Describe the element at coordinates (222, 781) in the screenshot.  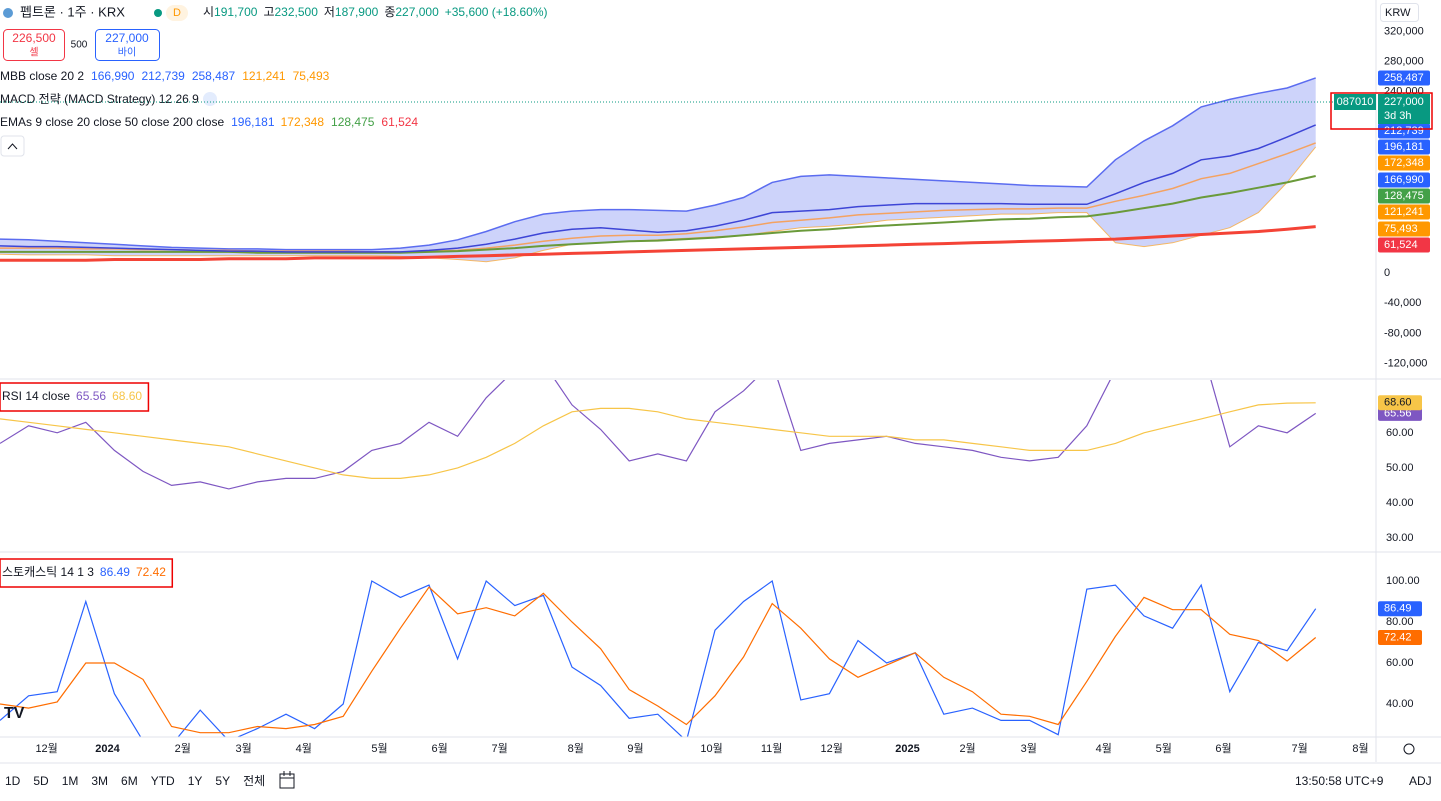
I see `range-button: 5Y` at that location.